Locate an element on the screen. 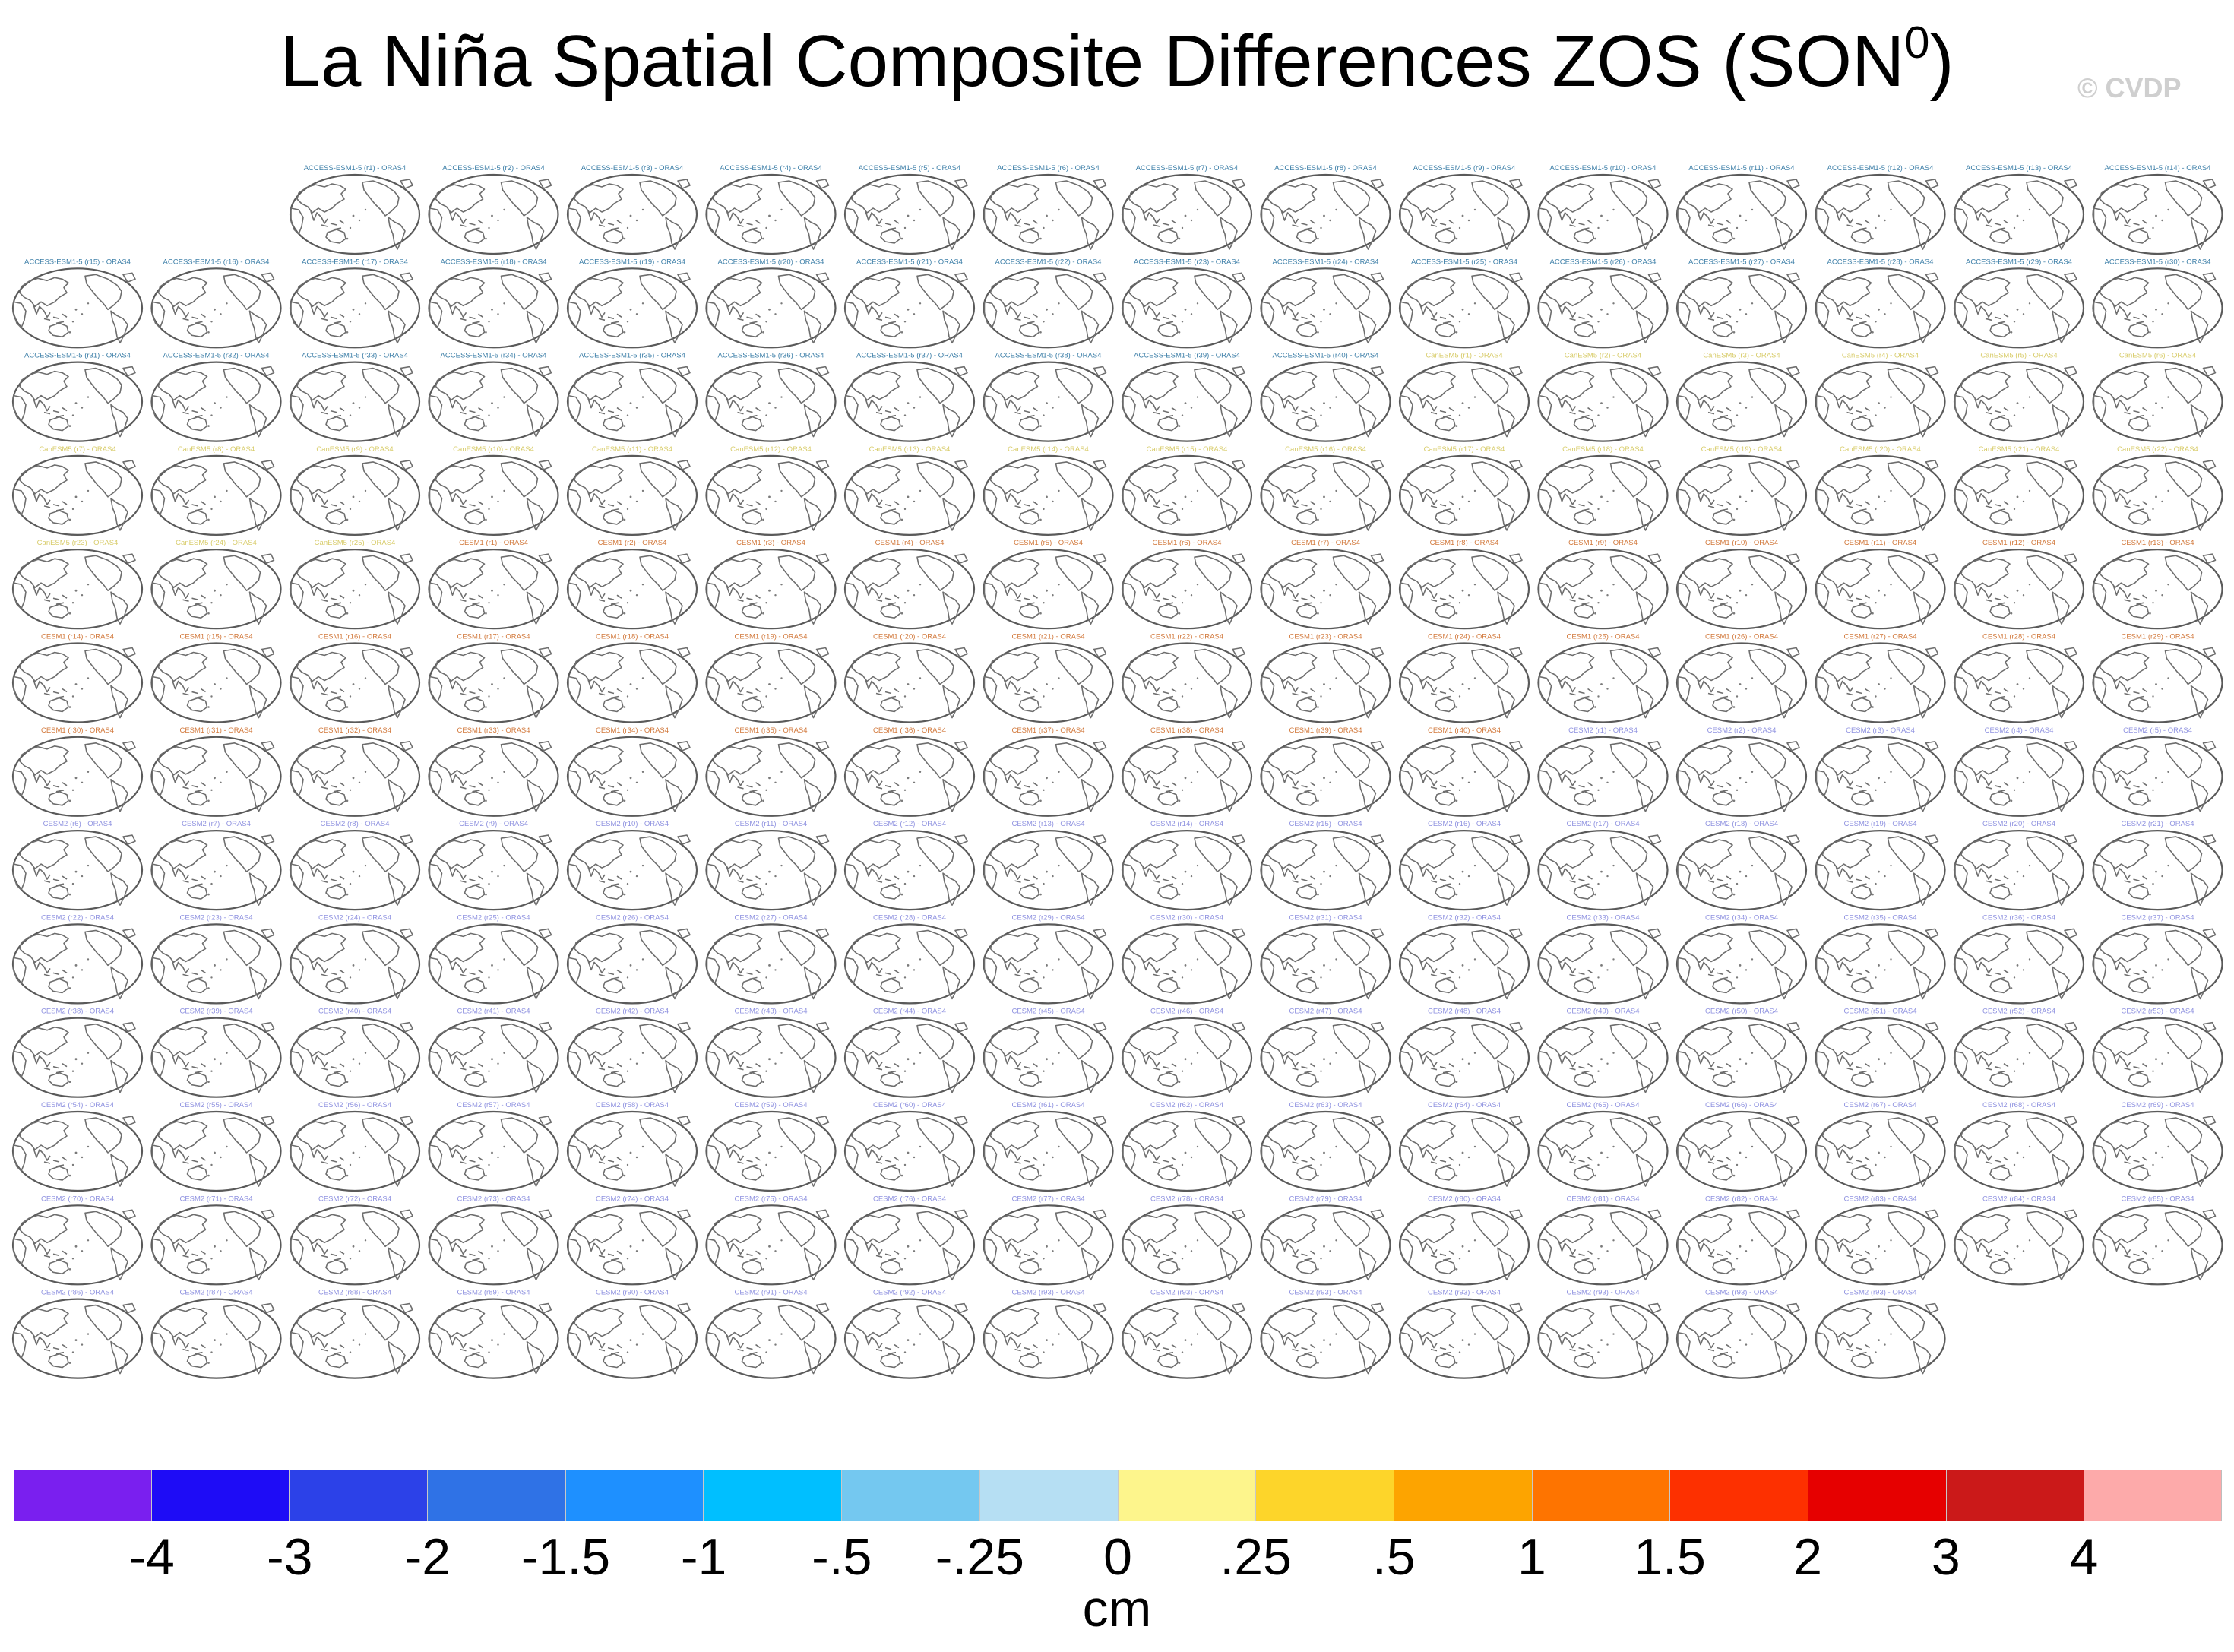 The image size is (2234, 1652). map-panel: CESM1 (r29) - ORAS4 is located at coordinates (2157, 678).